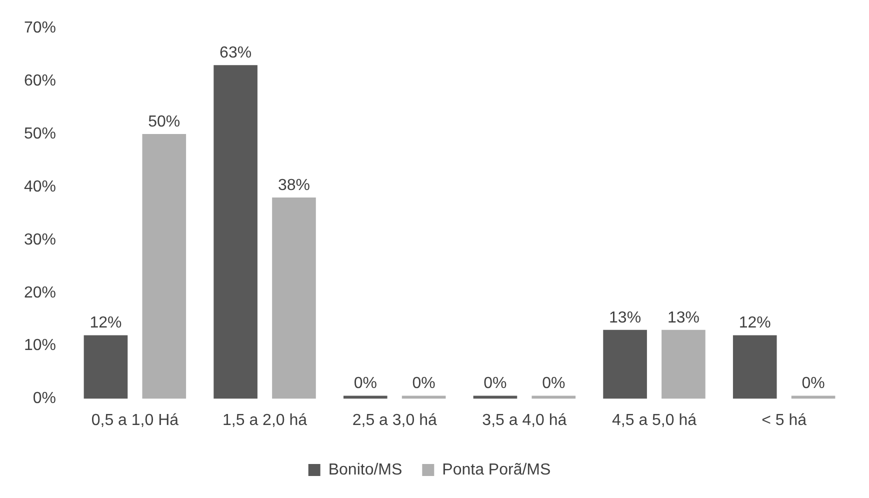  I want to click on y-tick-label: 70%, so click(40, 27).